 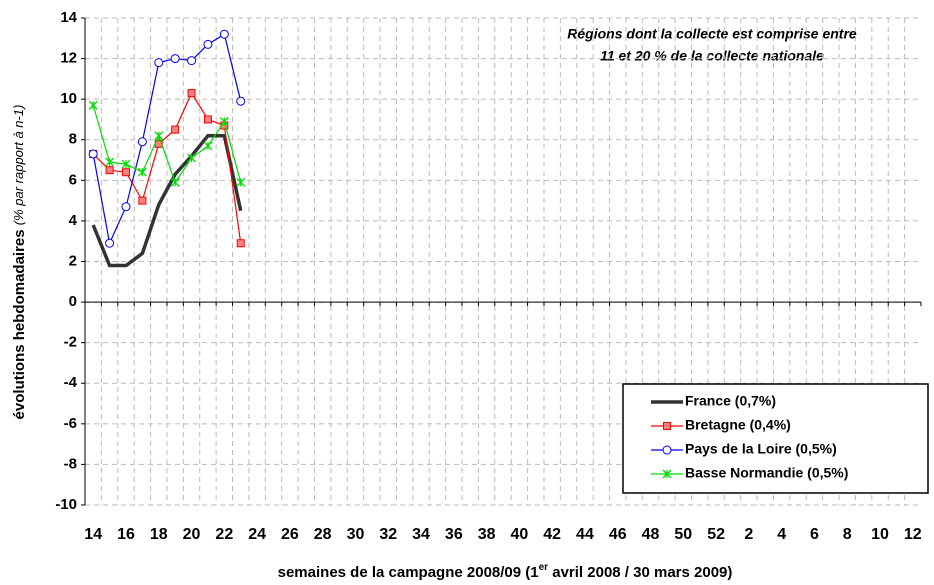 I want to click on y-tick-label: -4, so click(x=71, y=382).